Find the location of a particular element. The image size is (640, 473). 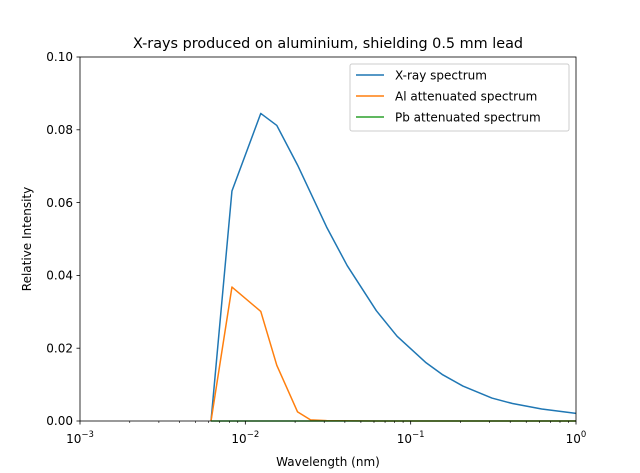

y-tick-label: 0.06 is located at coordinates (59, 203).